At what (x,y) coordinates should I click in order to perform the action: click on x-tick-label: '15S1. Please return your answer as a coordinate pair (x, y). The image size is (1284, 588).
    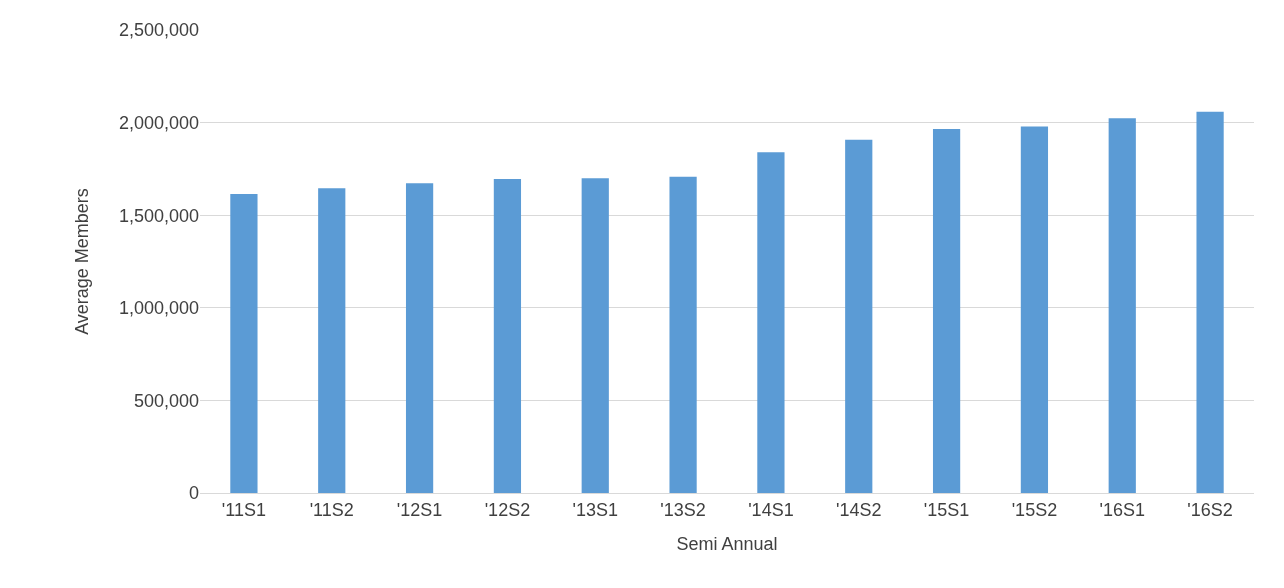
    Looking at the image, I should click on (946, 509).